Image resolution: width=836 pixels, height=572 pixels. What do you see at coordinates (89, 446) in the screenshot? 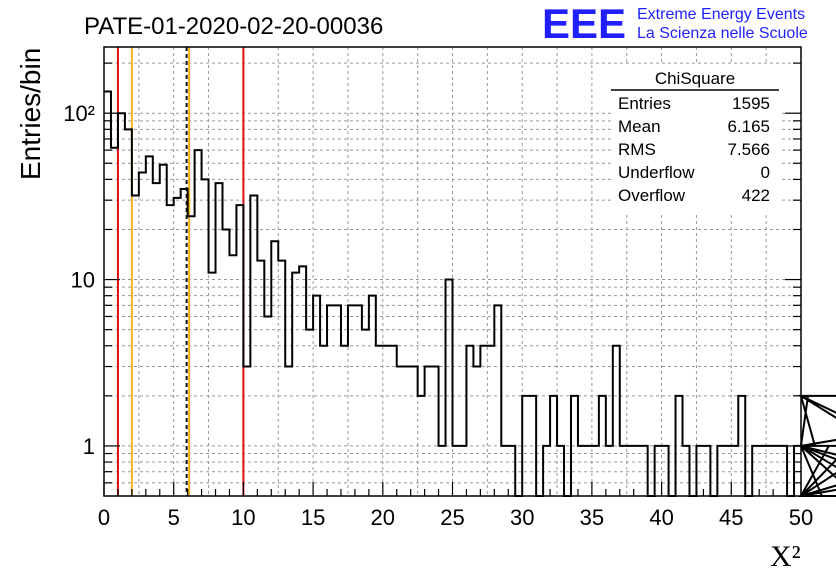
I see `y-tick-label: 1` at bounding box center [89, 446].